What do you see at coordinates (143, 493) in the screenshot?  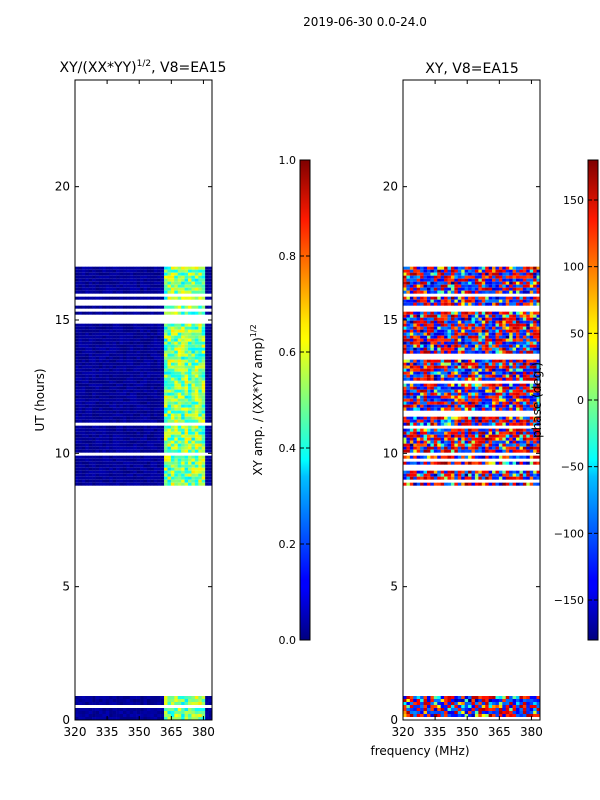 I see `left-heatmap` at bounding box center [143, 493].